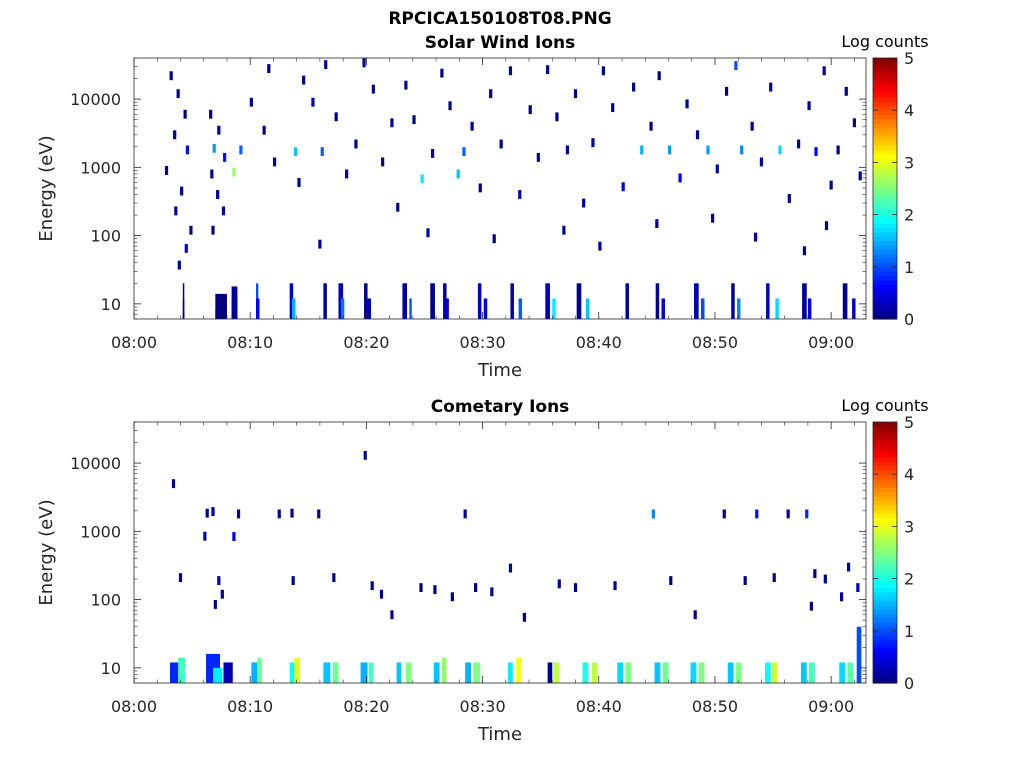 The height and width of the screenshot is (768, 1024). What do you see at coordinates (715, 342) in the screenshot?
I see `x-tick-label: 08:50` at bounding box center [715, 342].